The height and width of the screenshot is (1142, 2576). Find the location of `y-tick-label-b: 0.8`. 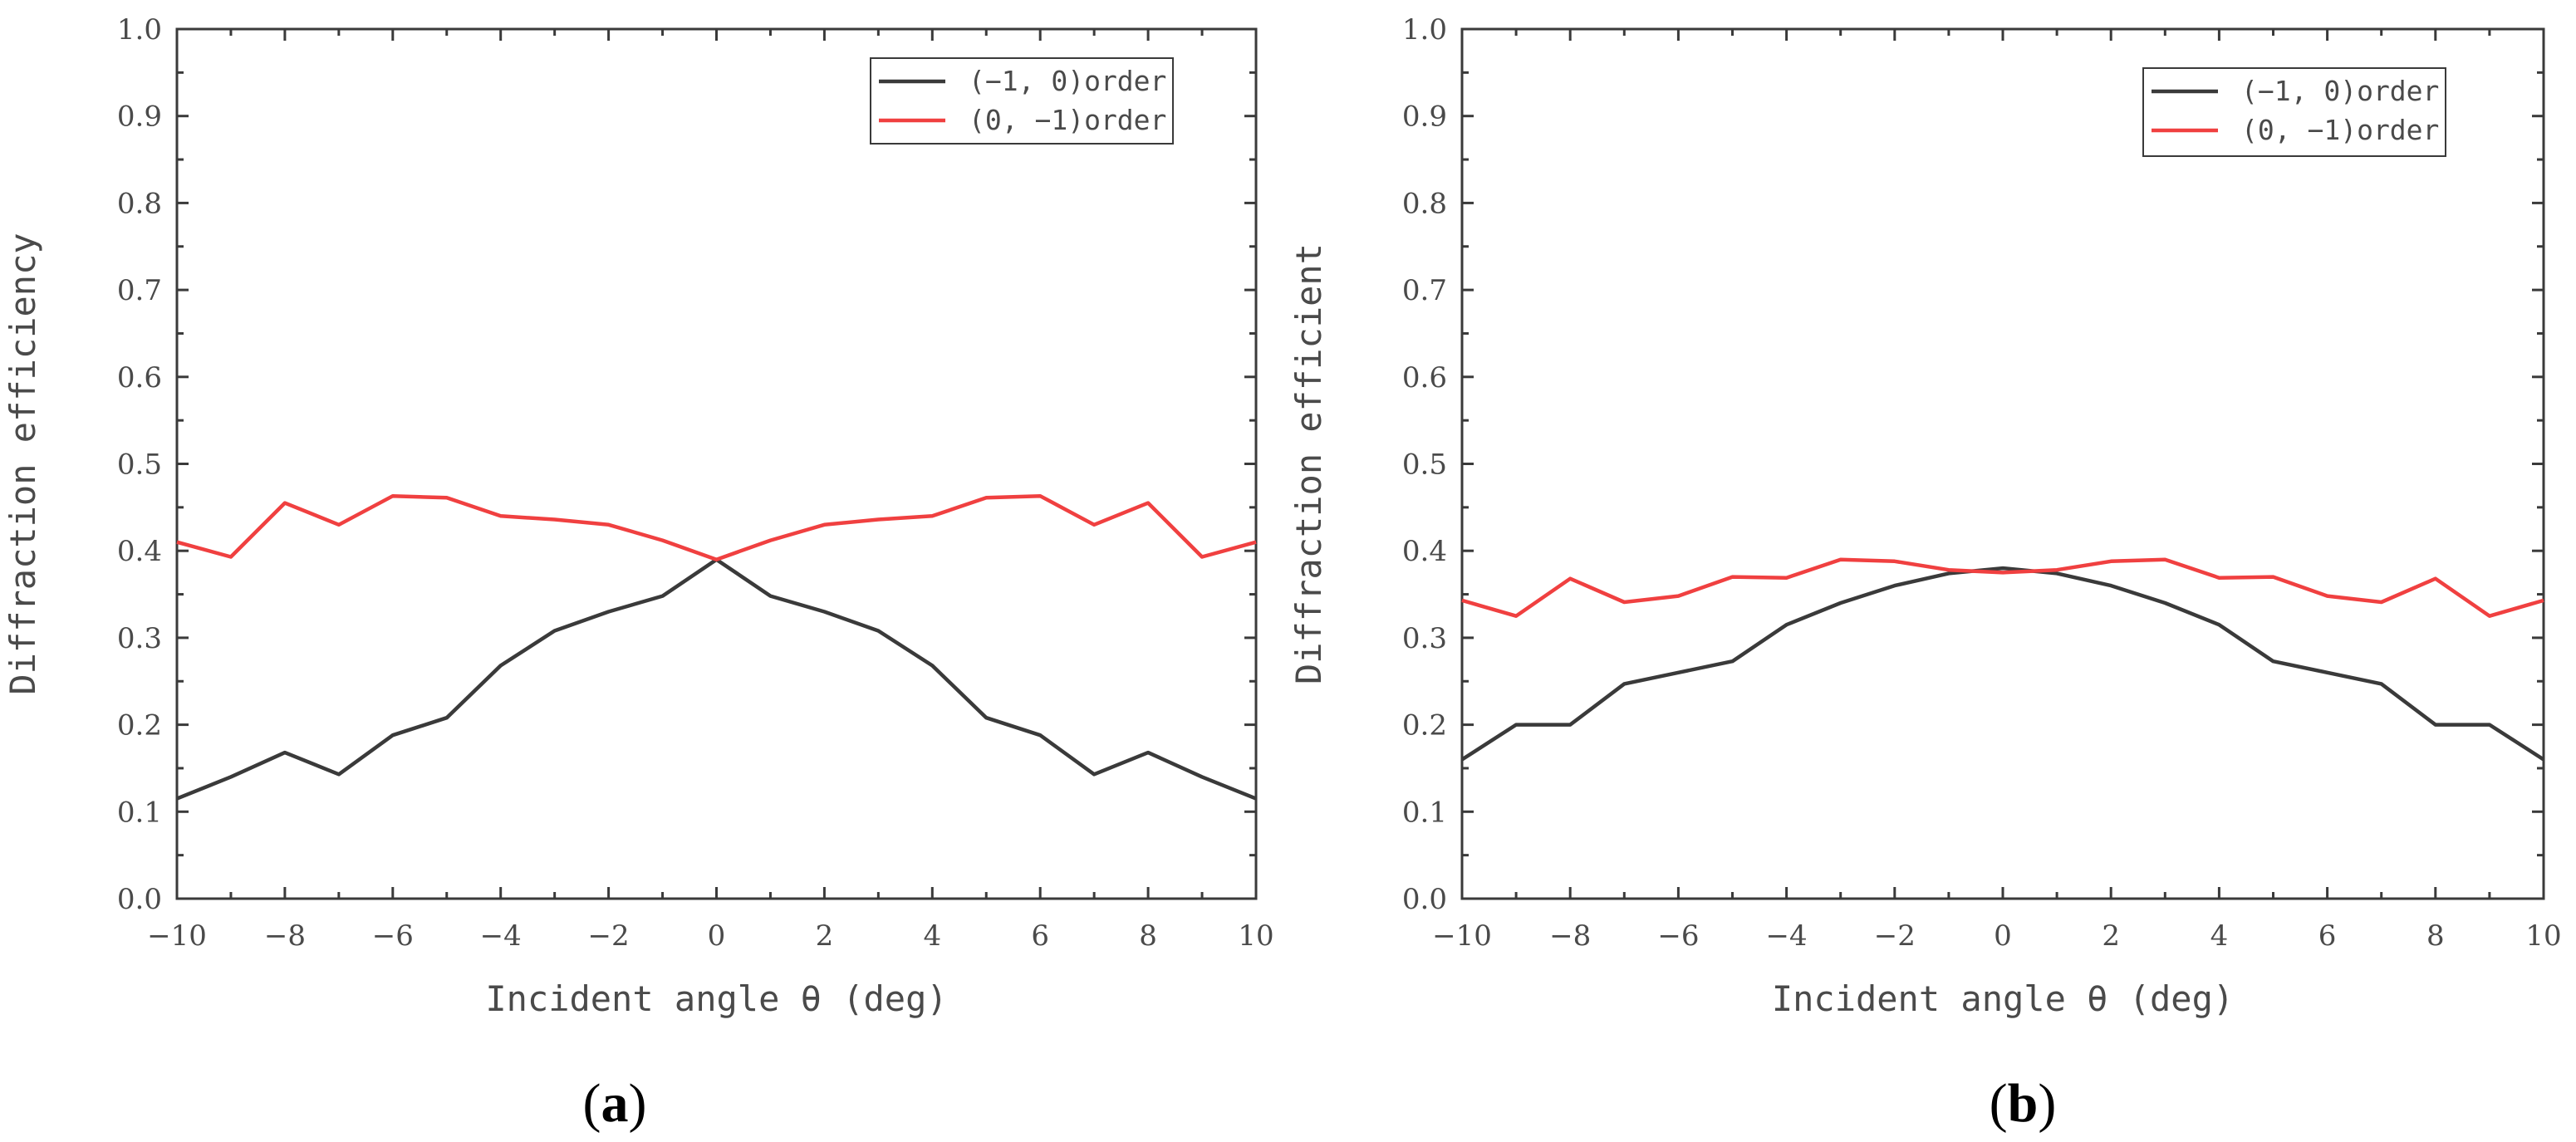

y-tick-label-b: 0.8 is located at coordinates (1424, 203).